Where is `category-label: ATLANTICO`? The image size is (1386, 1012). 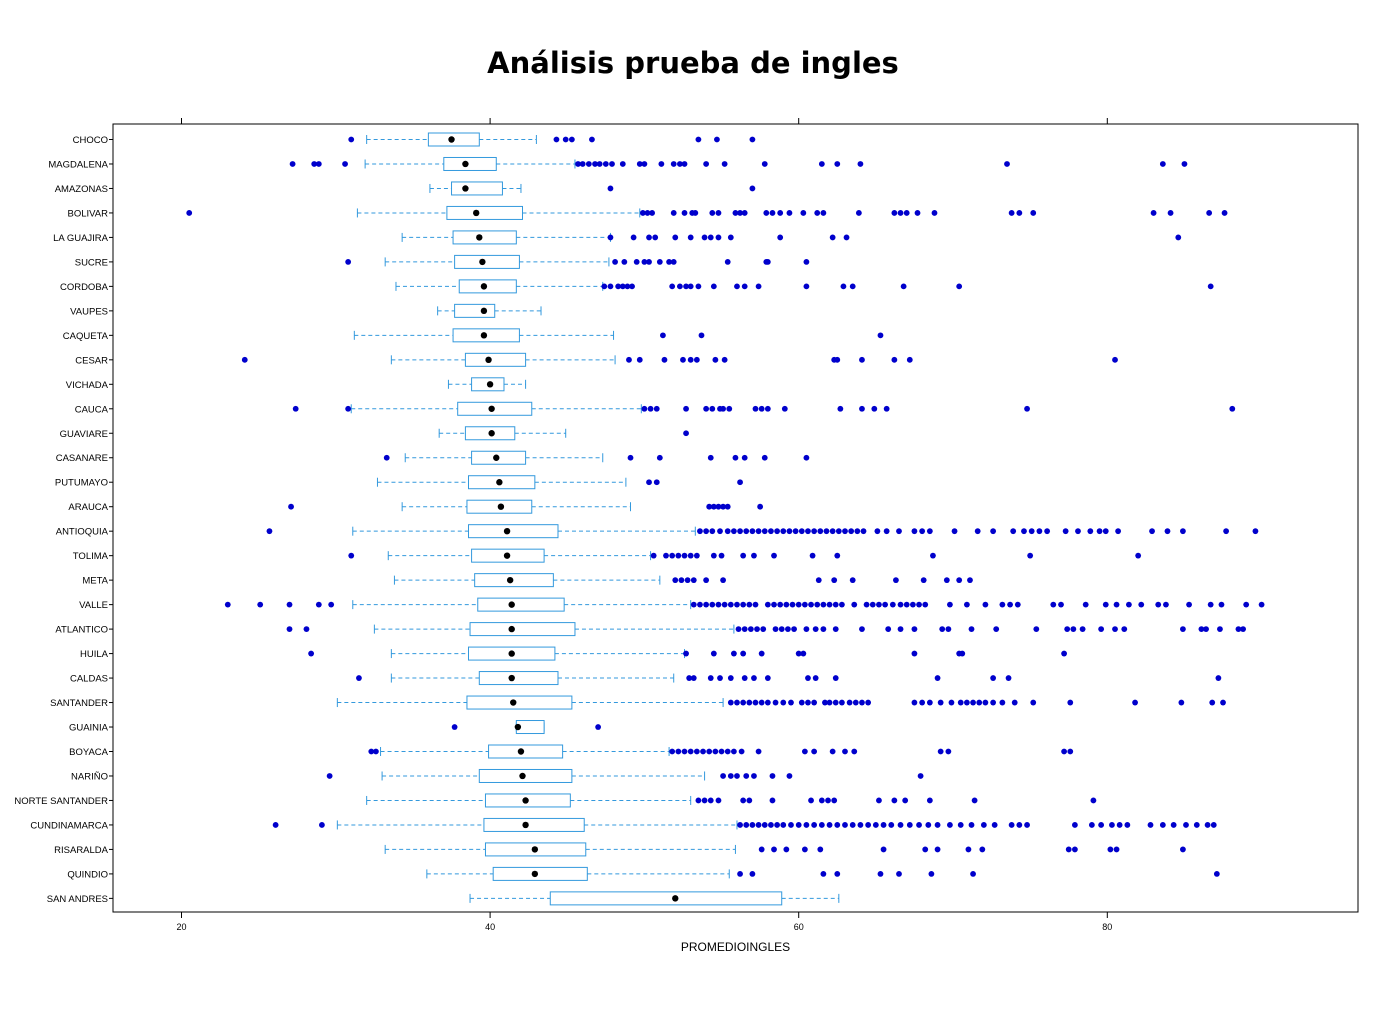
category-label: ATLANTICO is located at coordinates (81, 630).